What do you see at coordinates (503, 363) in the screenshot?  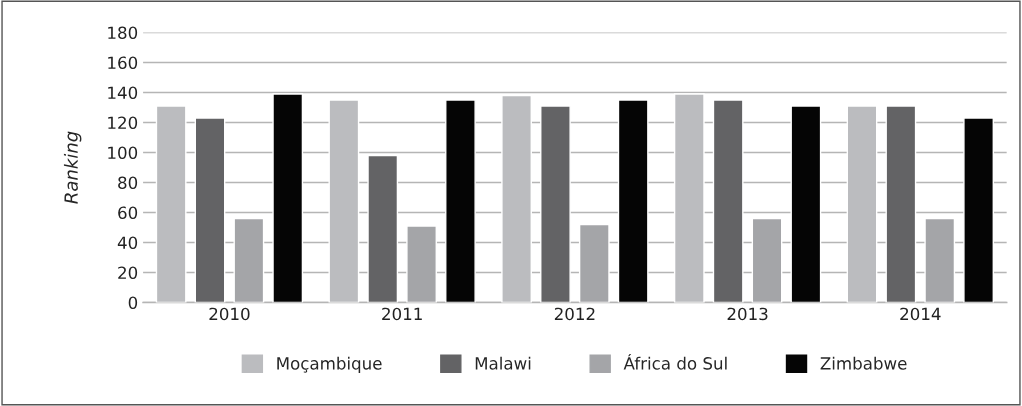 I see `legend-label: Malawi` at bounding box center [503, 363].